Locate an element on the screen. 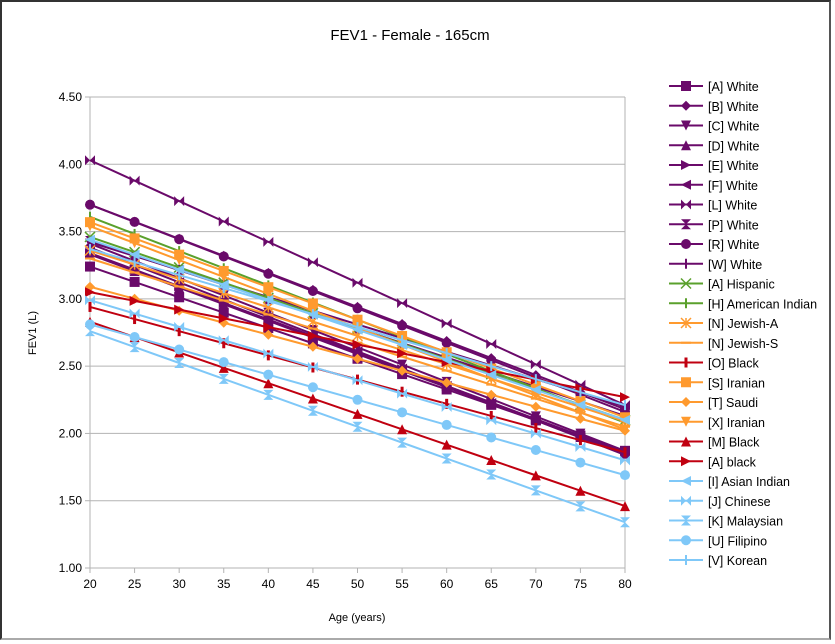  legend-label: [U] Filipino is located at coordinates (737, 541).